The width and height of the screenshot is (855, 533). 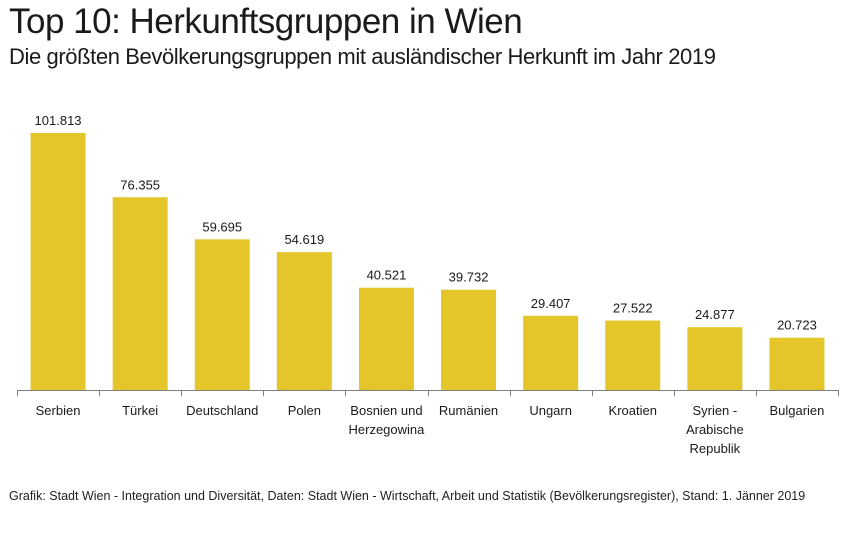 I want to click on value-label: 20.723, so click(x=797, y=325).